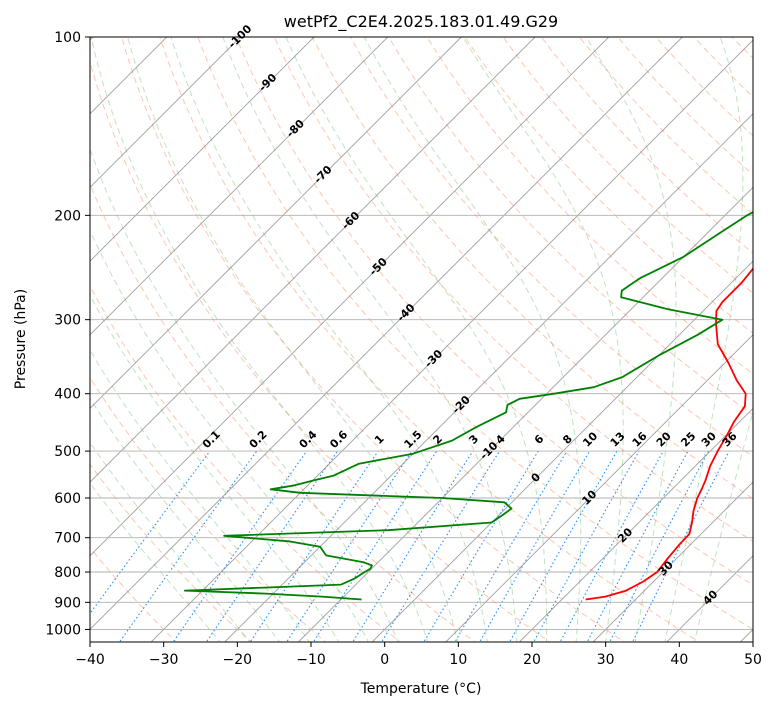 This screenshot has width=775, height=708. Describe the element at coordinates (311, 660) in the screenshot. I see `x-tick-label: −10` at that location.